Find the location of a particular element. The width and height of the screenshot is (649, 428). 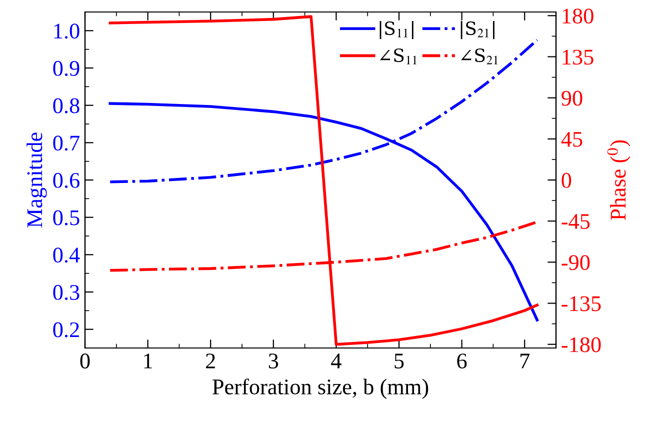

x-tick-label: 7 is located at coordinates (525, 361).